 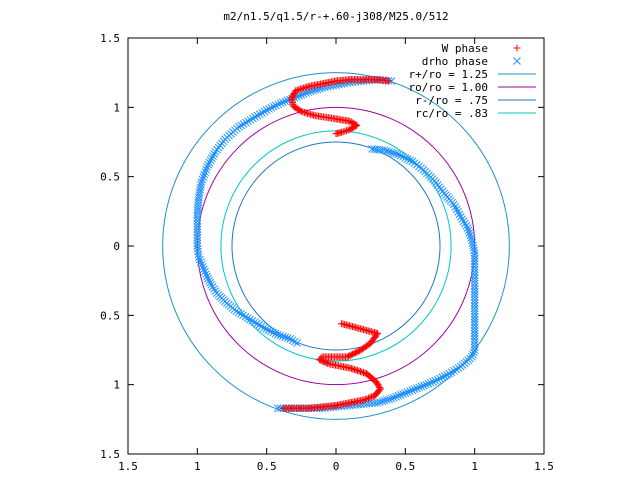 I want to click on legend-entry: ro/ro = 1.00, so click(x=472, y=87).